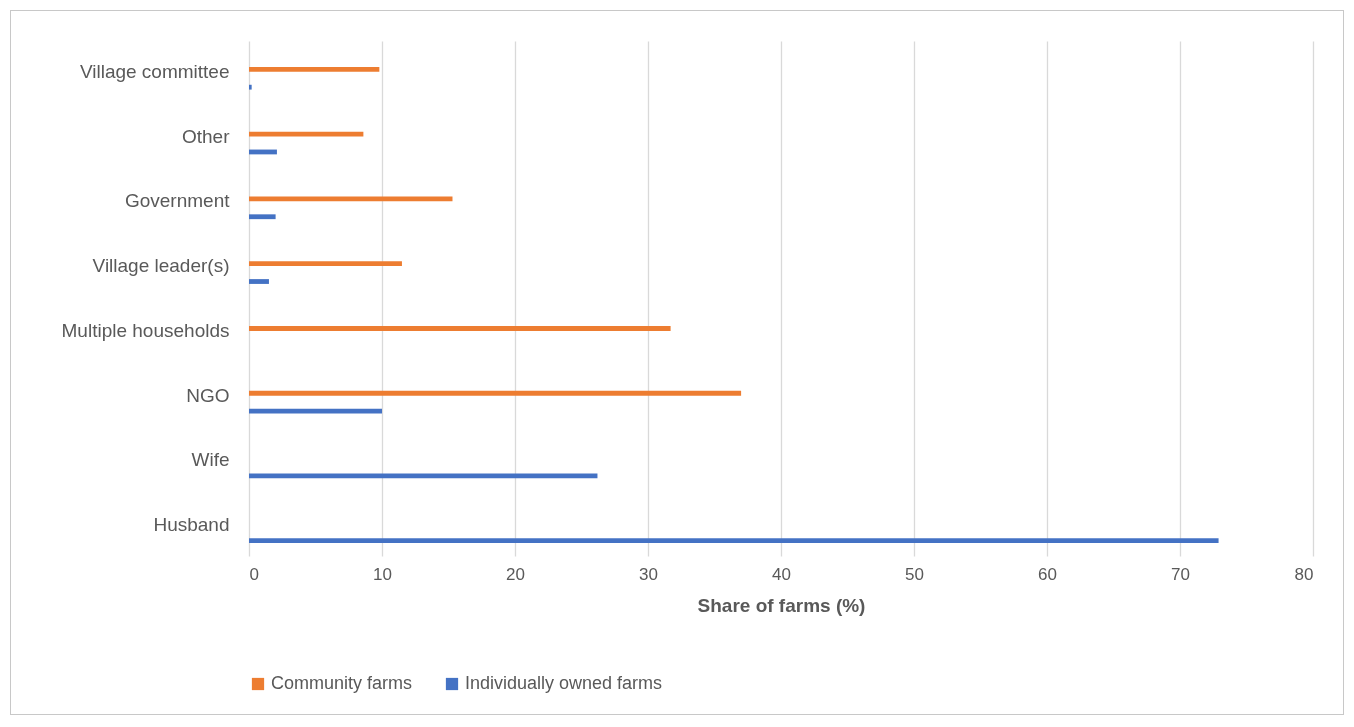  I want to click on x-tick-label: 20, so click(515, 574).